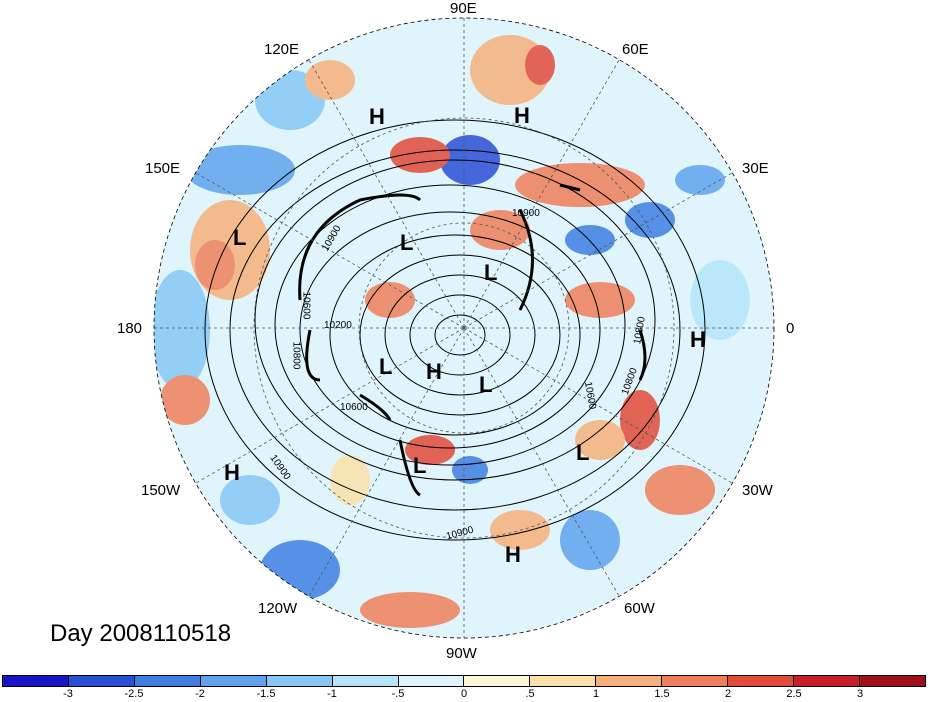 This screenshot has width=928, height=702. Describe the element at coordinates (526, 213) in the screenshot. I see `contour-label: 10900` at that location.